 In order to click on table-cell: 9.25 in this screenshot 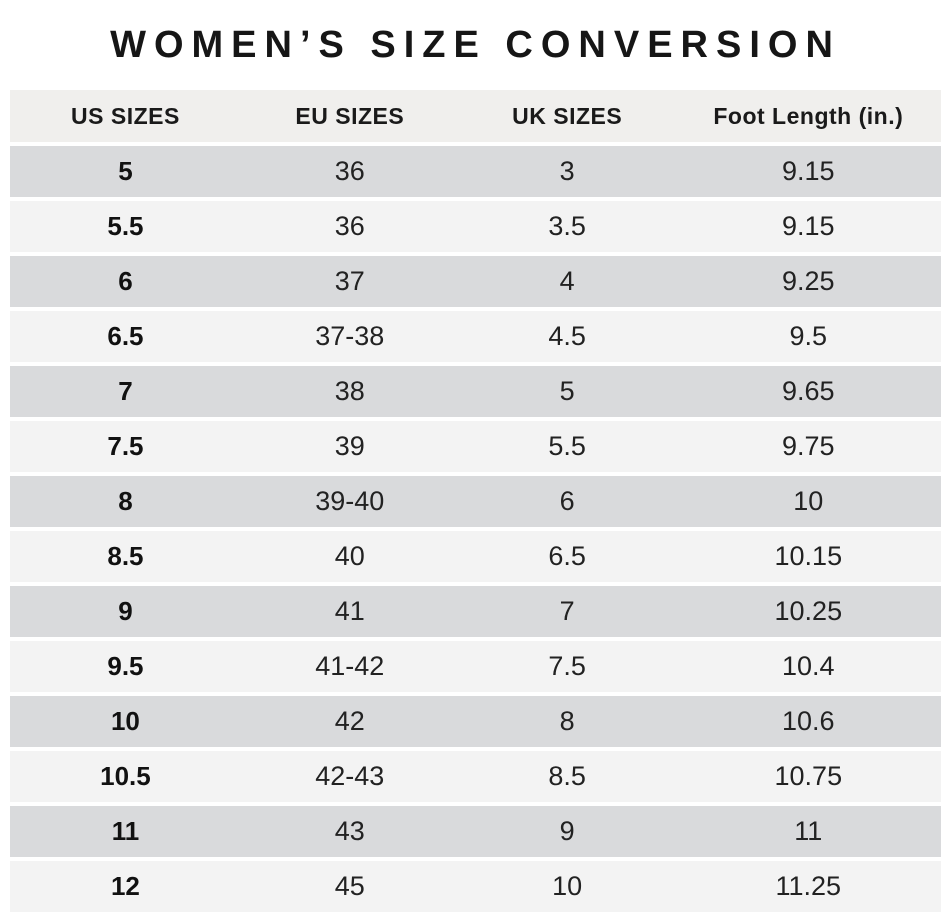, I will do `click(808, 281)`.